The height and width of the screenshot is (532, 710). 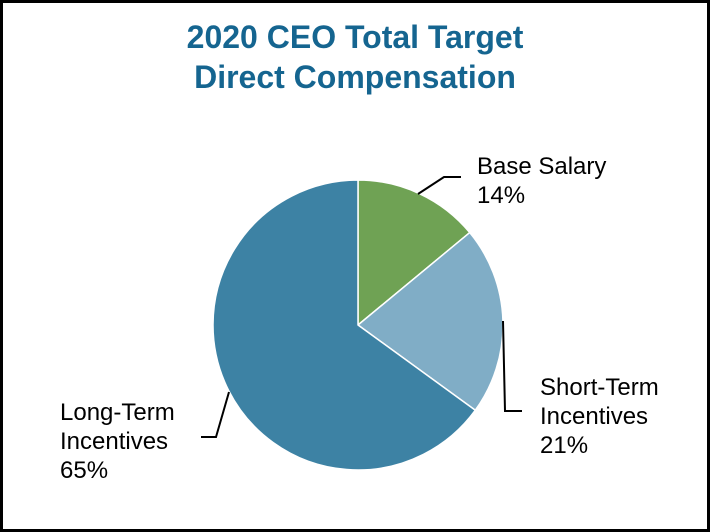 What do you see at coordinates (594, 416) in the screenshot?
I see `label-short-term-line-2: Incentives` at bounding box center [594, 416].